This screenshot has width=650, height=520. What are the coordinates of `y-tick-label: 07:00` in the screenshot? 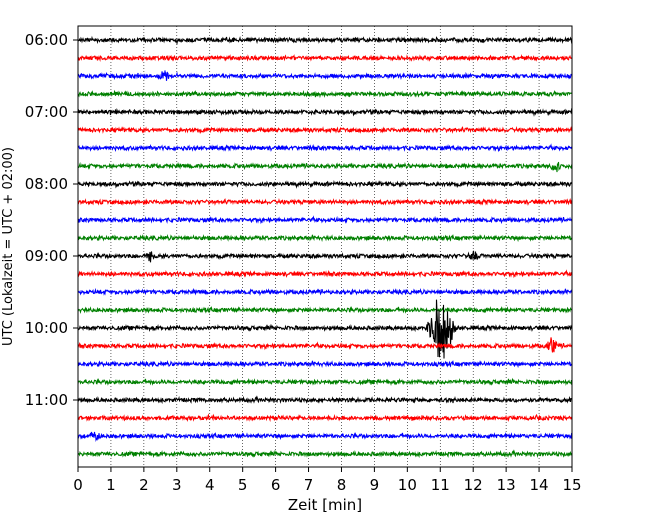 It's located at (46, 112).